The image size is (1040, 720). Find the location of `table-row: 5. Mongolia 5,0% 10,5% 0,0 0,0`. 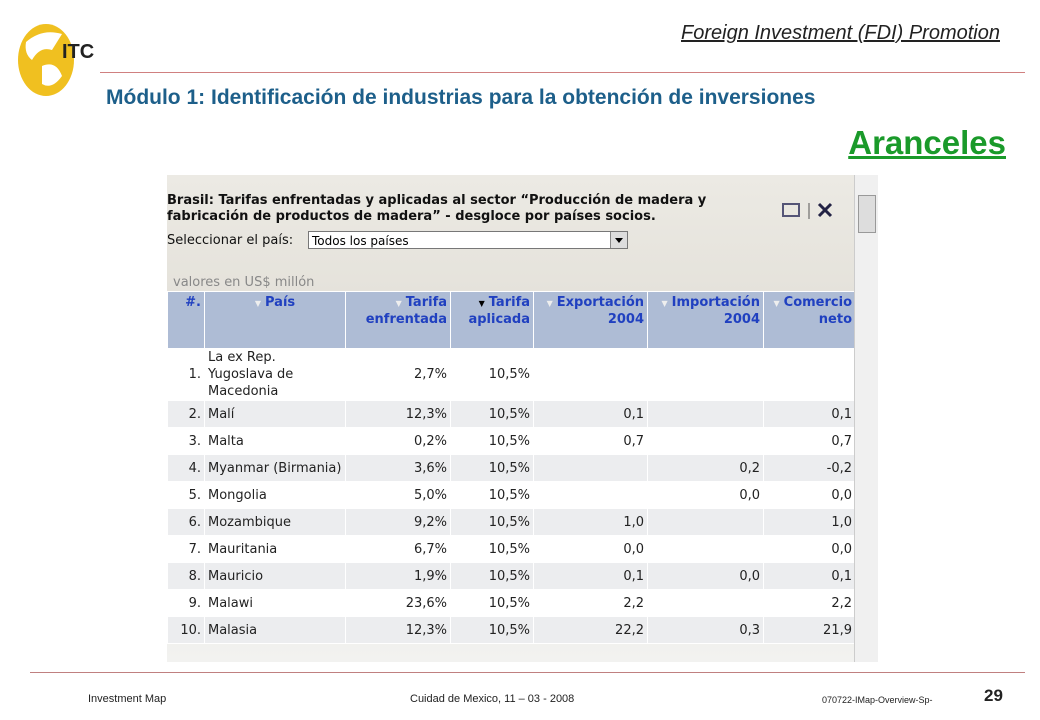

table-row: 5. Mongolia 5,0% 10,5% 0,0 0,0 is located at coordinates (511, 495).